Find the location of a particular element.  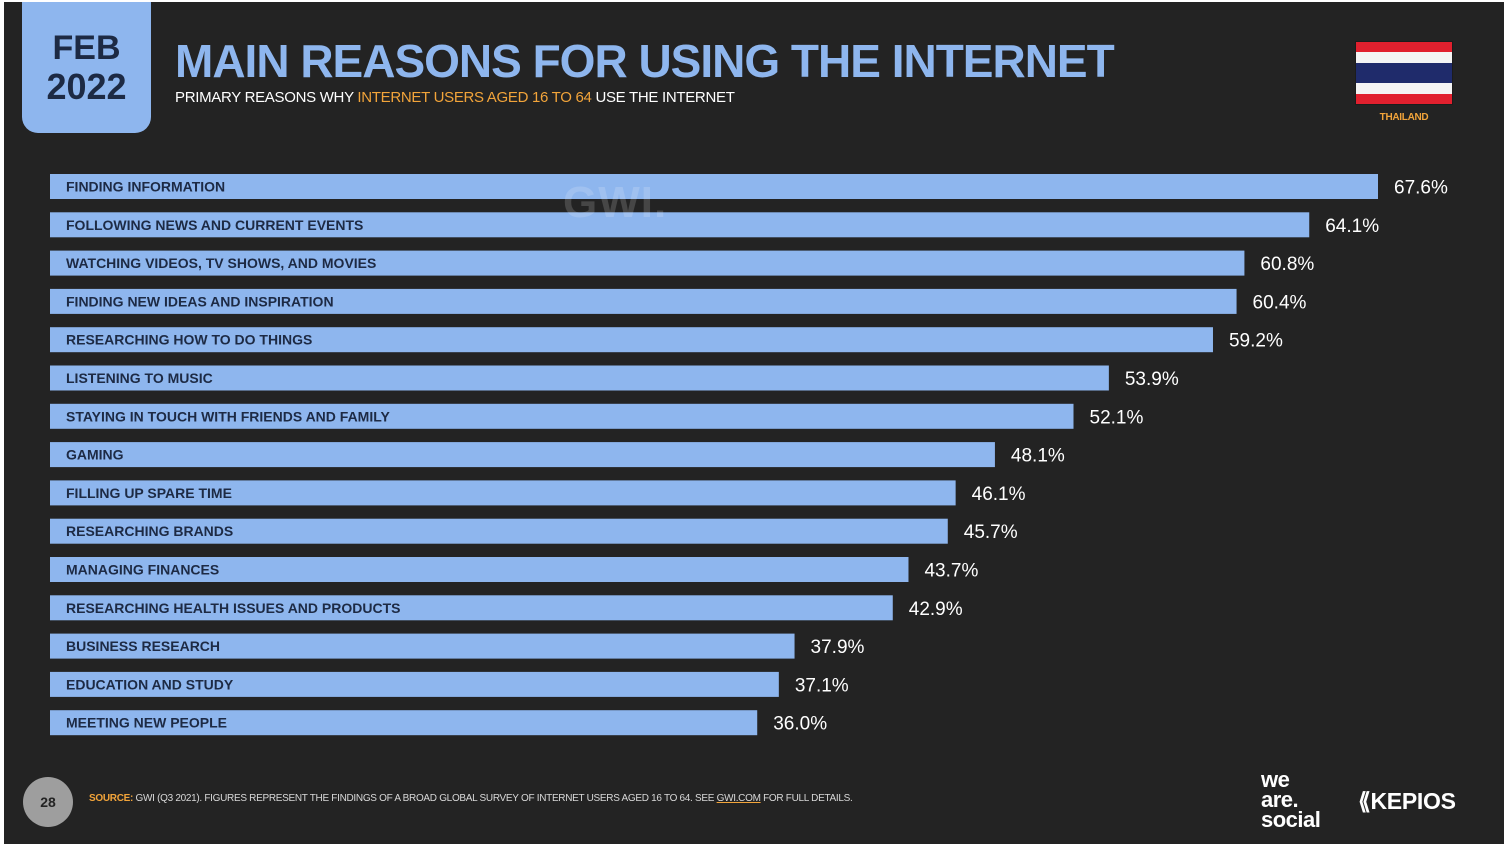

bar-value-label: 46.1% is located at coordinates (999, 494).